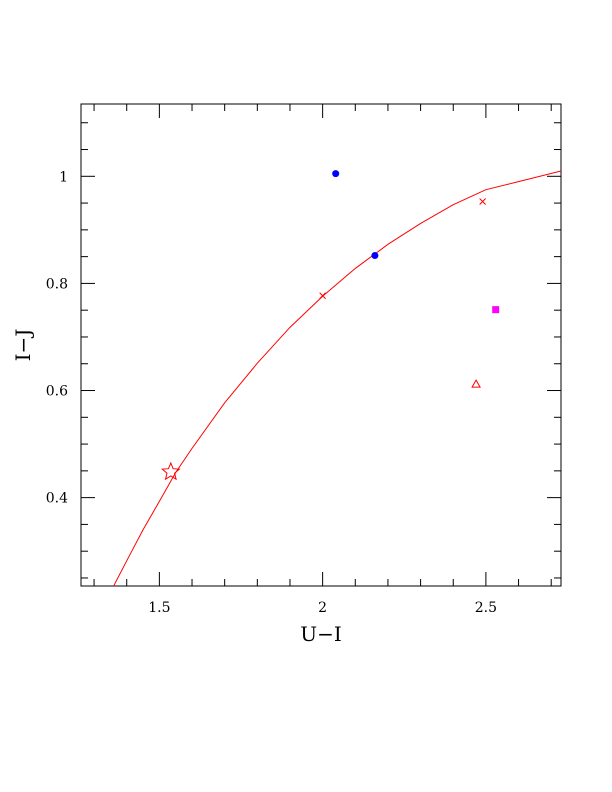 This screenshot has height=792, width=612. Describe the element at coordinates (23, 345) in the screenshot. I see `y-axis-label: I−J` at that location.